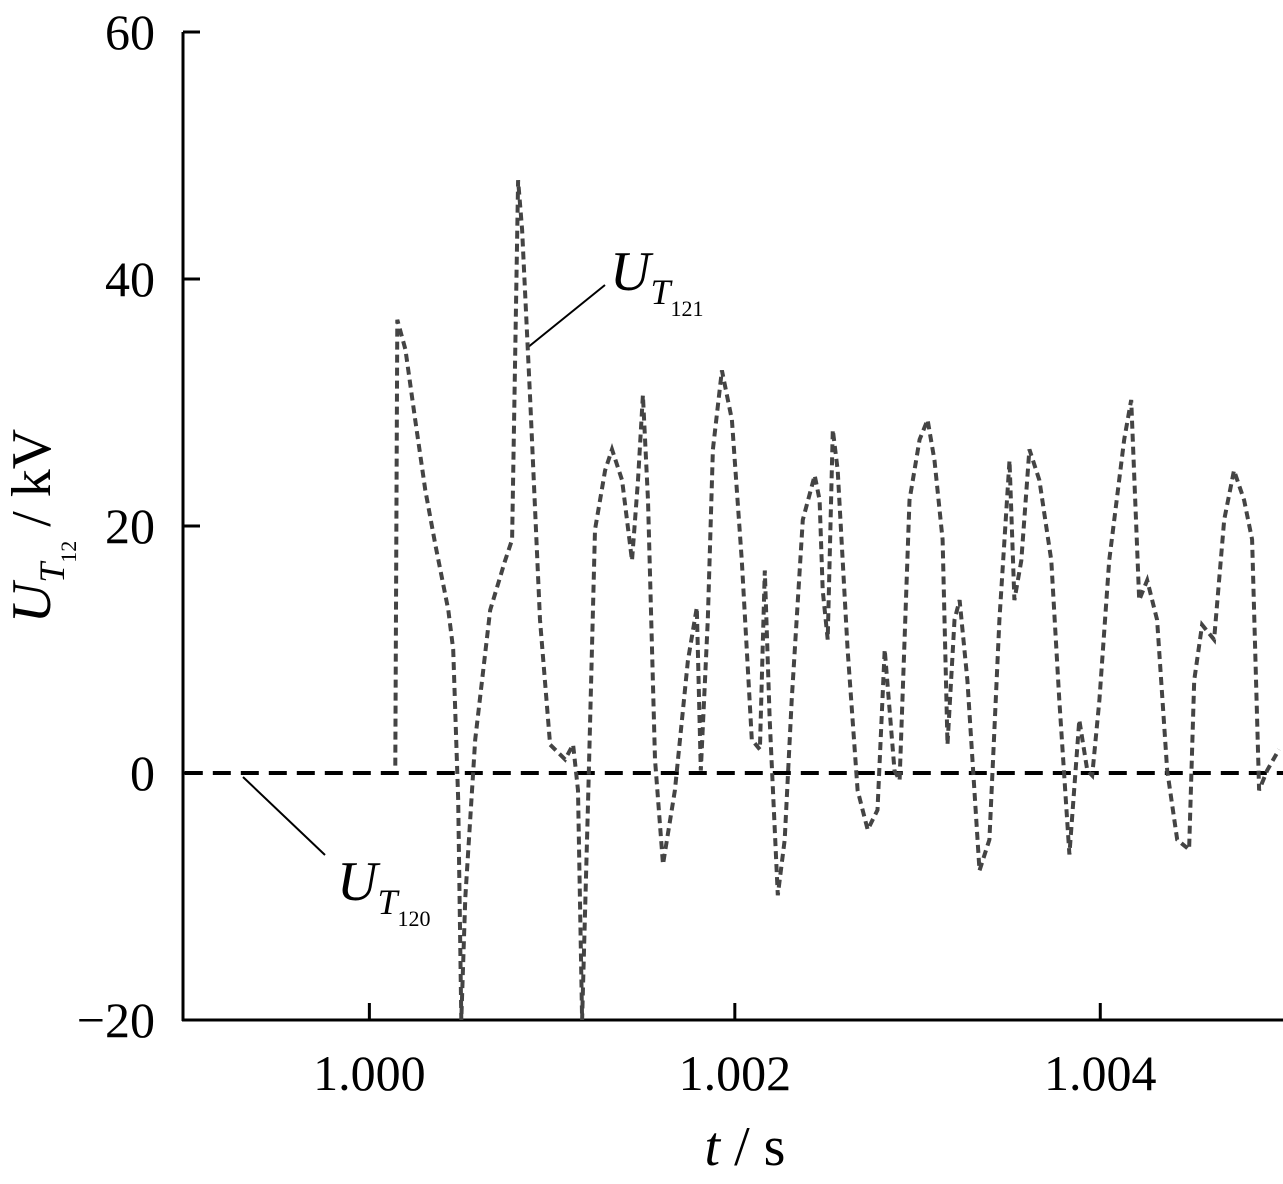  Describe the element at coordinates (413, 918) in the screenshot. I see `label-part: 120` at that location.